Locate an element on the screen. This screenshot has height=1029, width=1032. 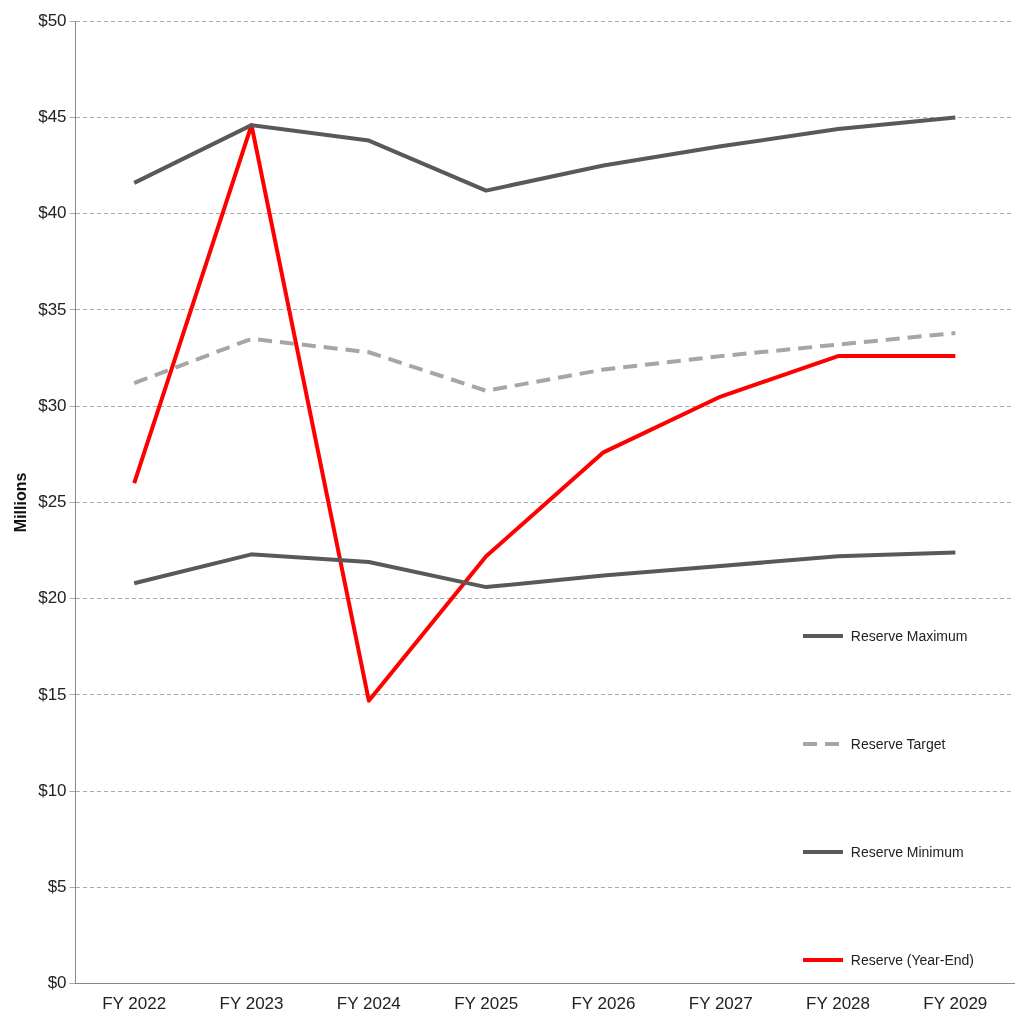
y-tick-label: $35 is located at coordinates (52, 309).